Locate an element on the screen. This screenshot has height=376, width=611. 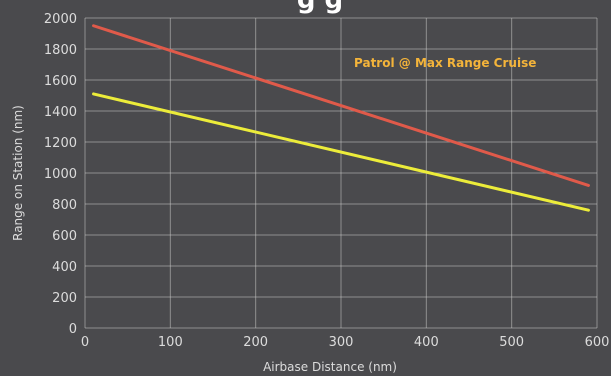
annotation-label: Patrol @ Max Range Cruise is located at coordinates (445, 63).